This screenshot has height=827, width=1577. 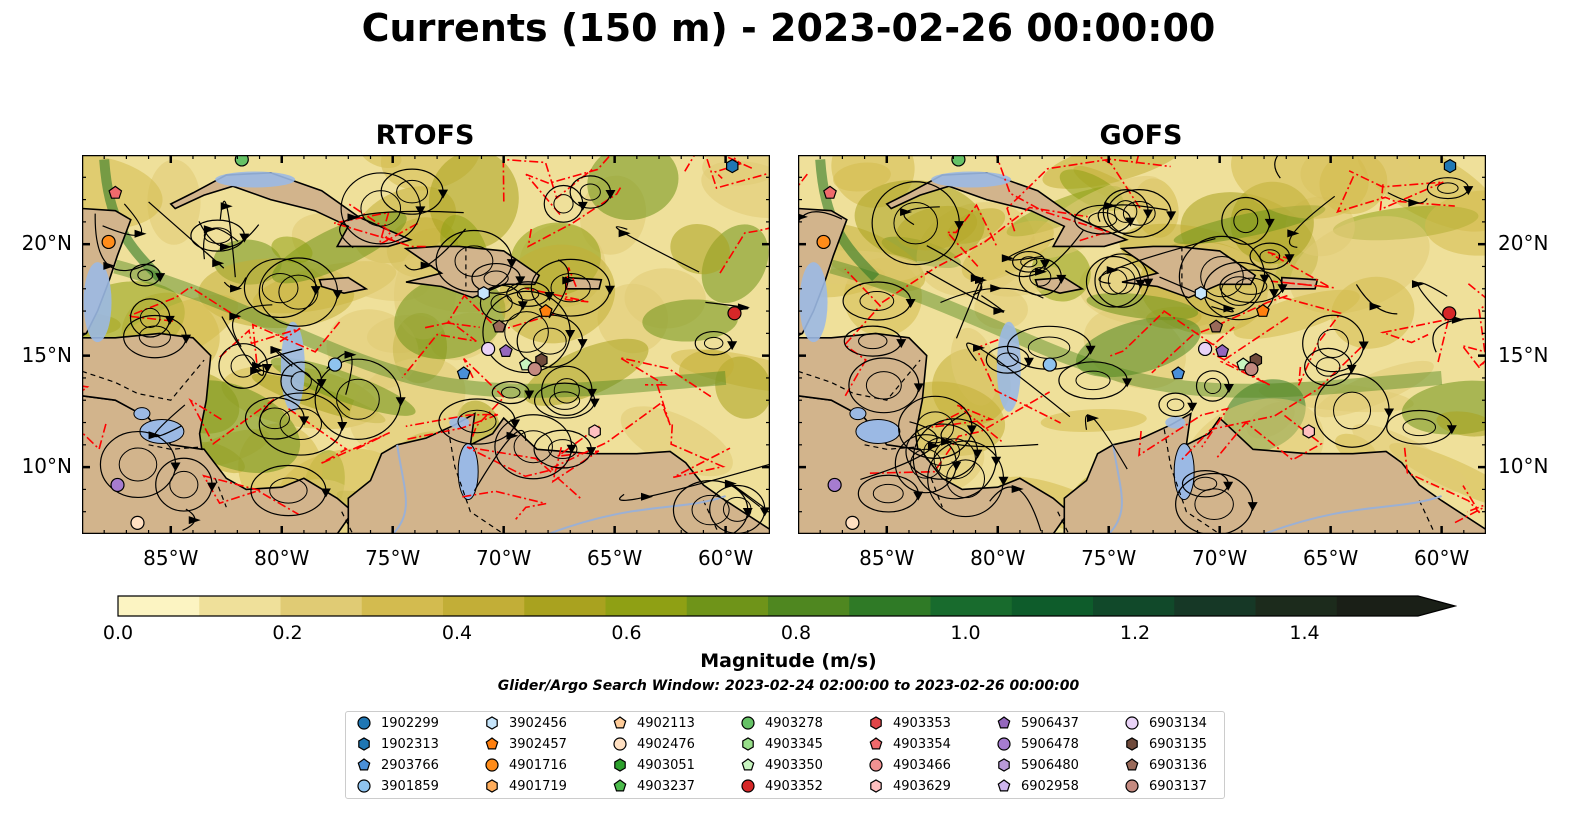 I want to click on panel-title-rtofs: RTOFS, so click(x=425, y=135).